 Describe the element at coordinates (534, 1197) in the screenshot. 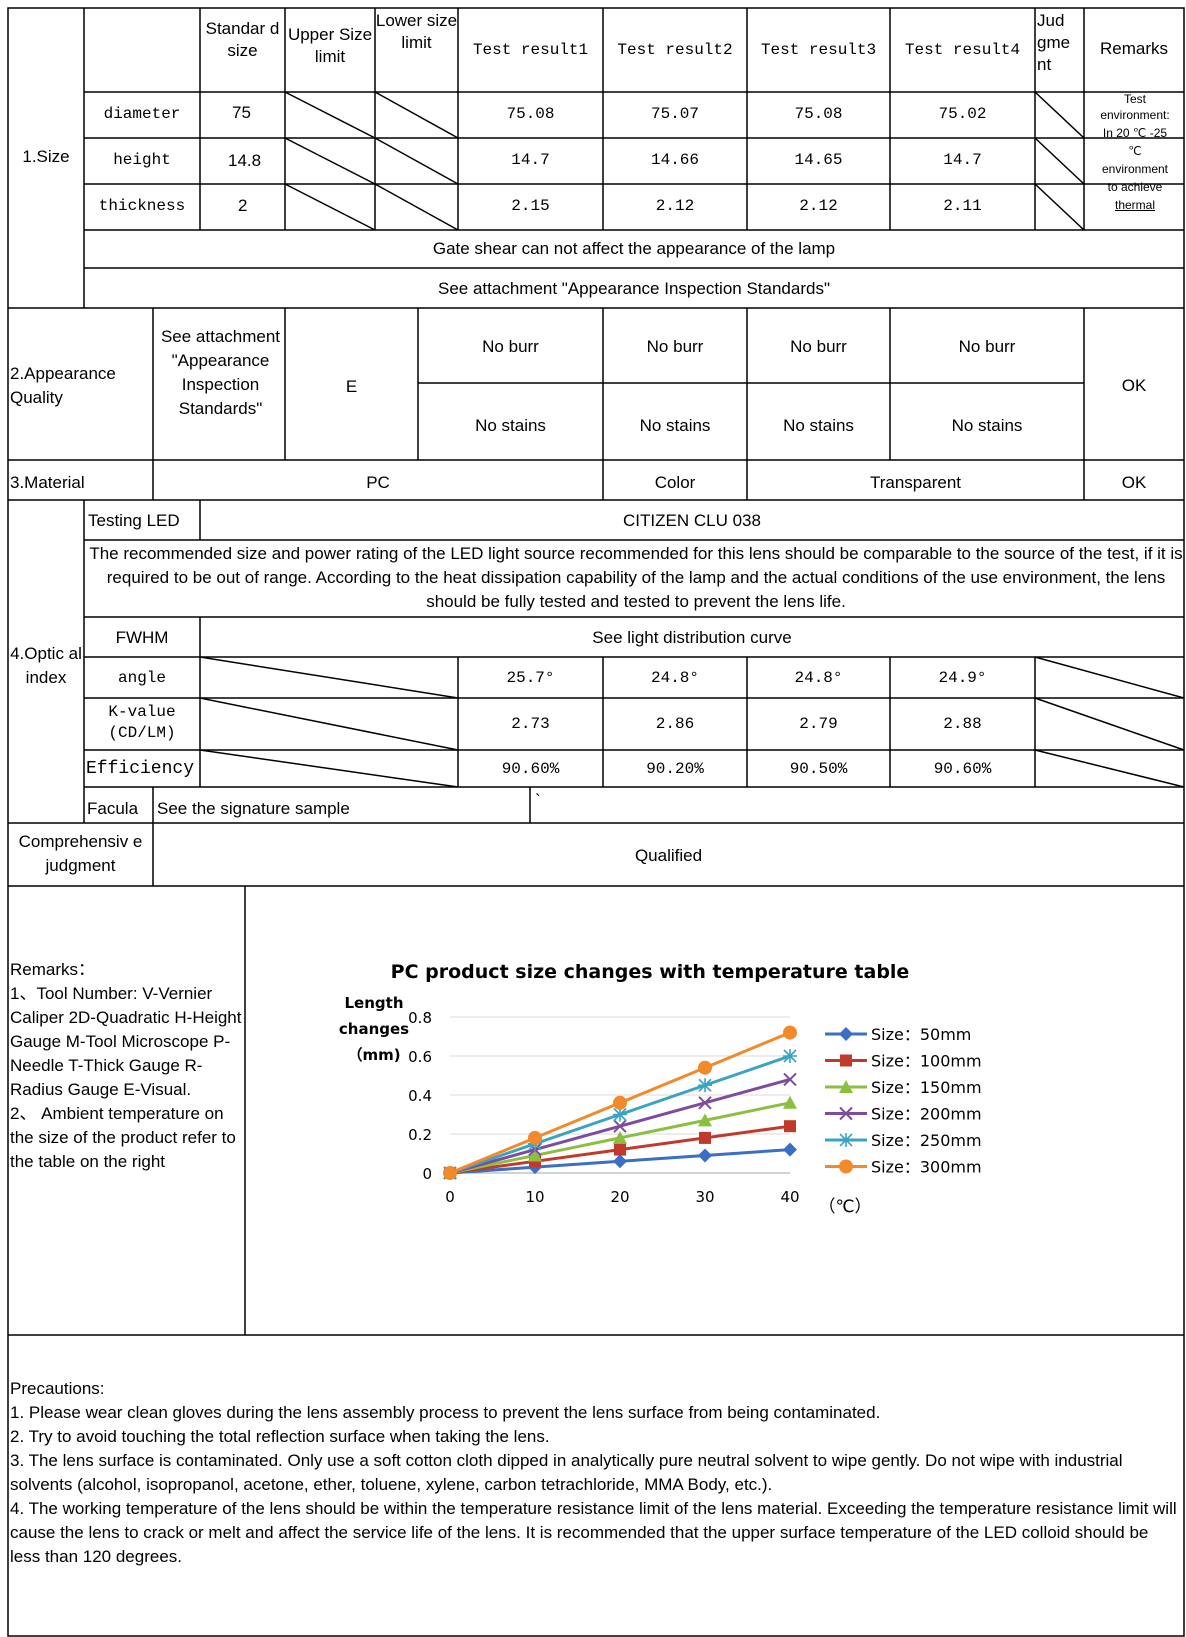

I see `chart-x-tick-label: 10` at that location.